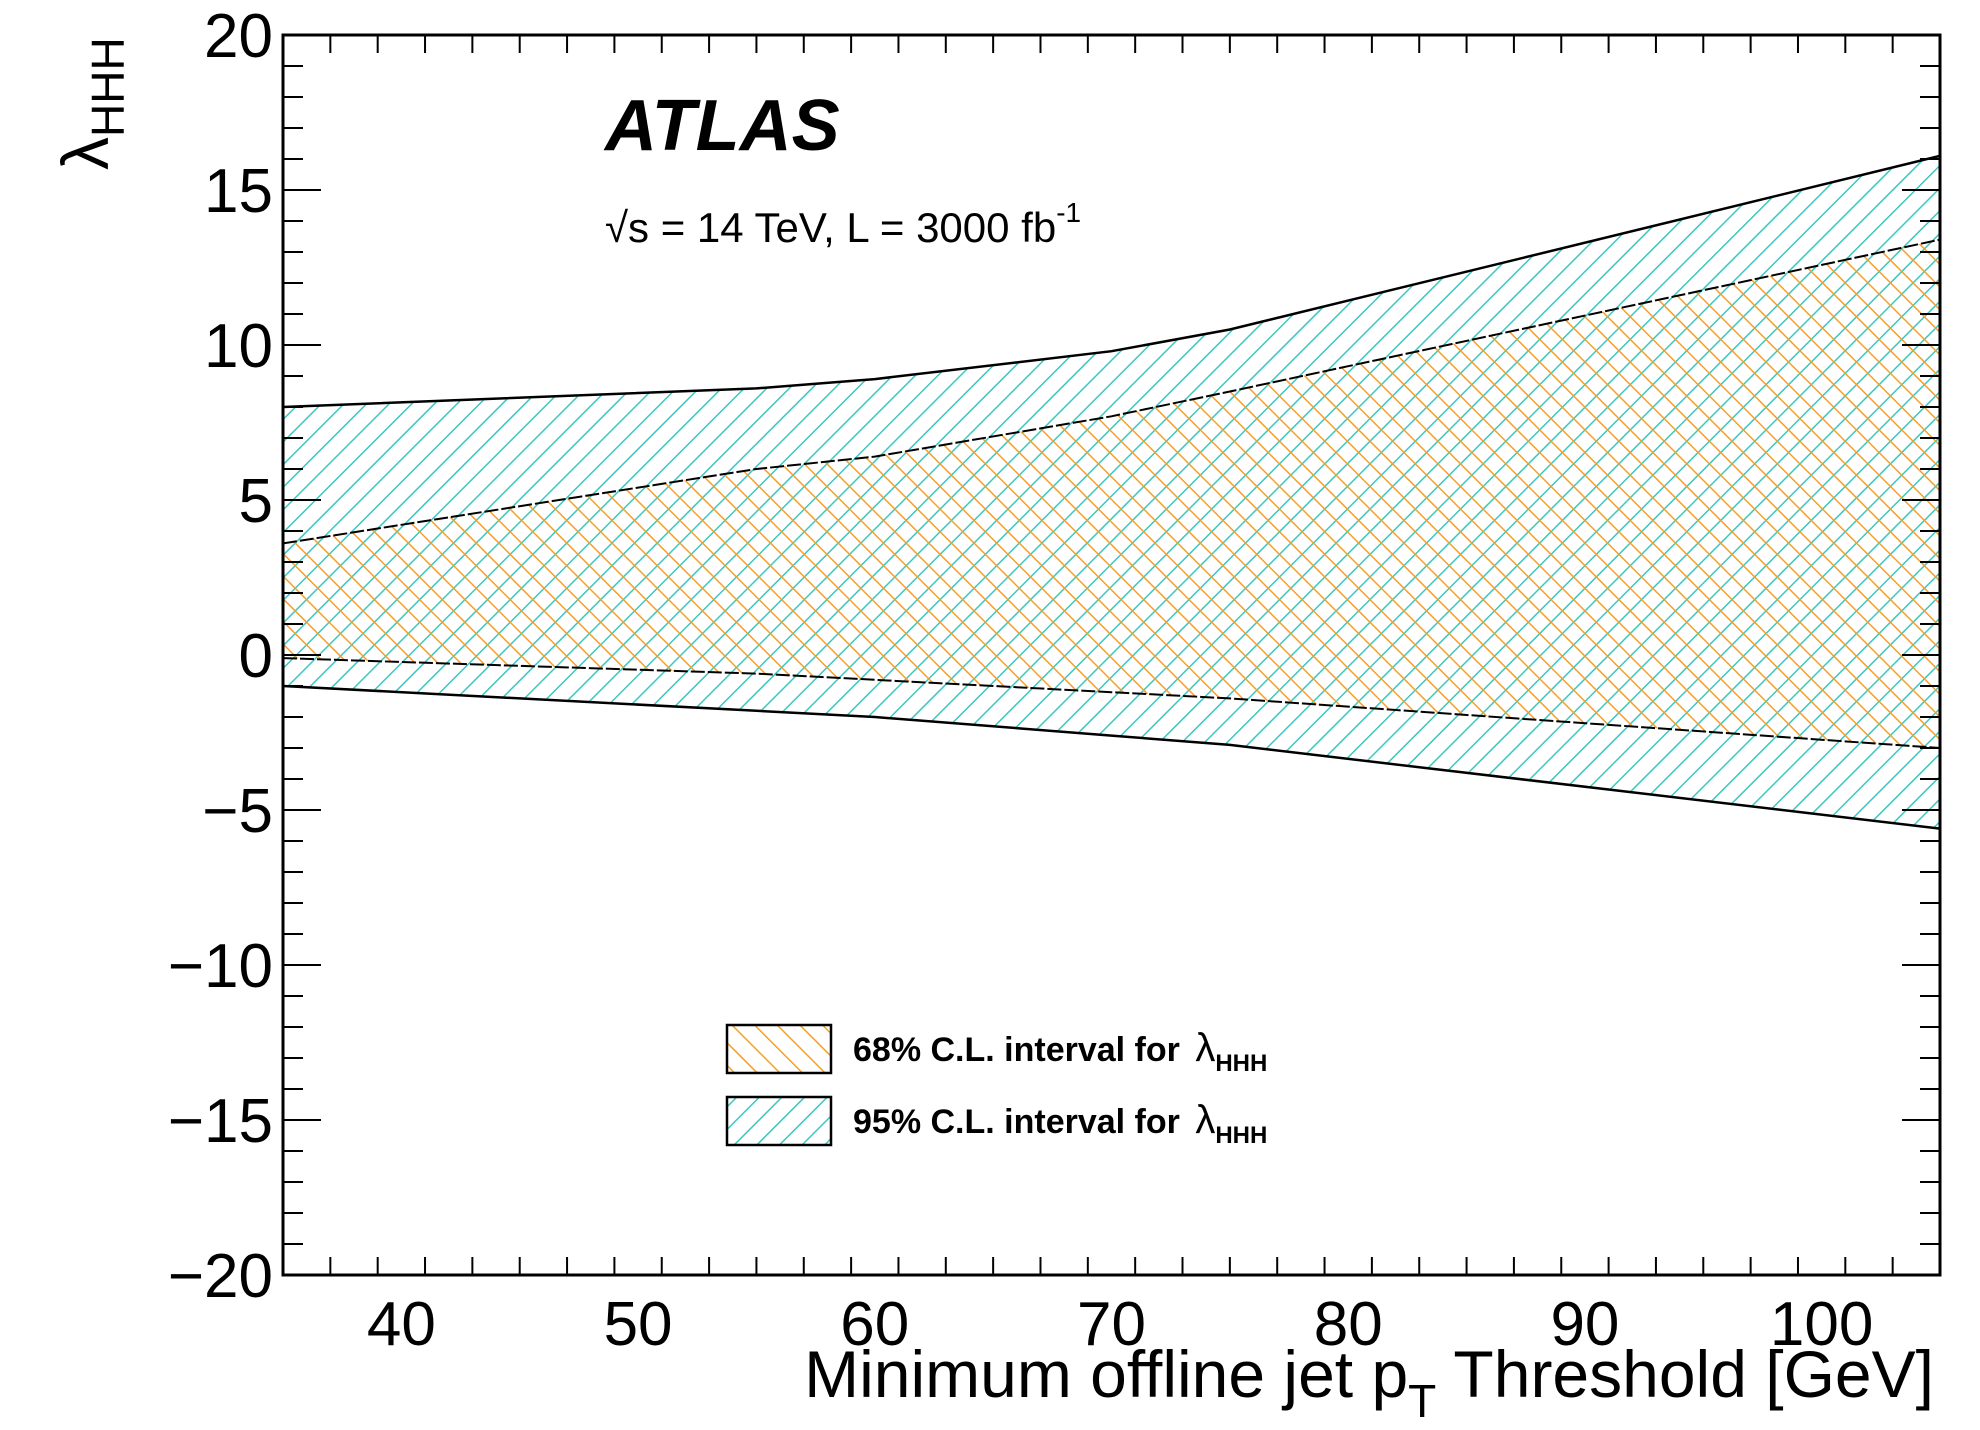 Image resolution: width=1980 pixels, height=1430 pixels. I want to click on x-axis-title-main: Minimum offline jet p, so click(1106, 1374).